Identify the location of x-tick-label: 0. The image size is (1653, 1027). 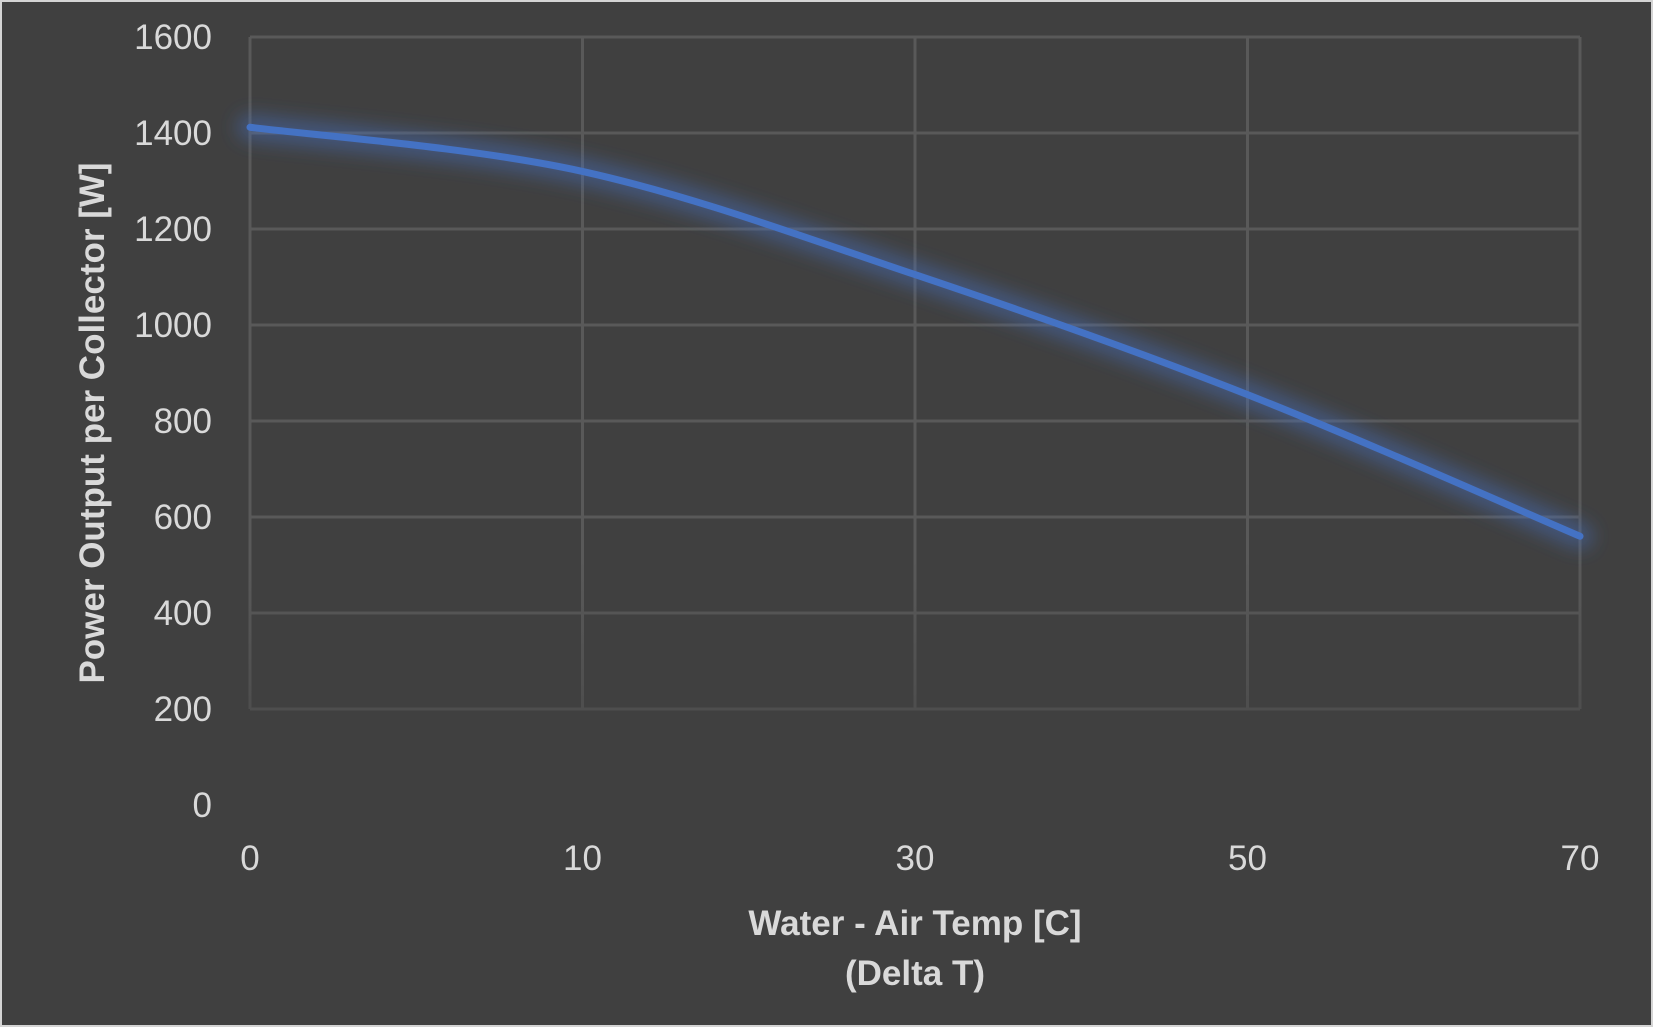
(249, 858).